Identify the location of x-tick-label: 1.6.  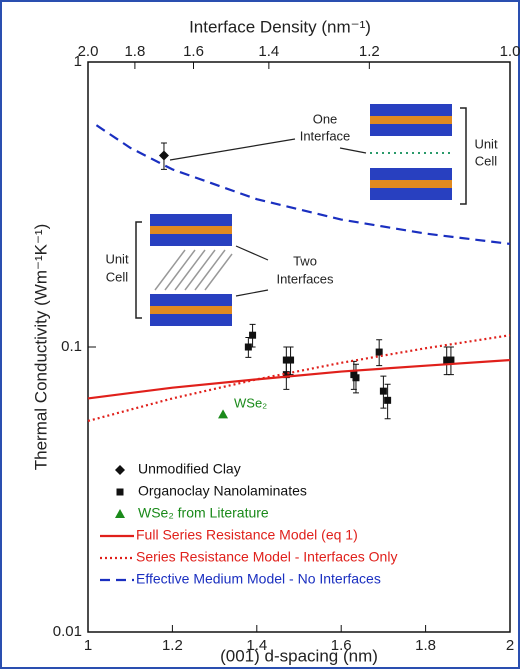
(341, 645).